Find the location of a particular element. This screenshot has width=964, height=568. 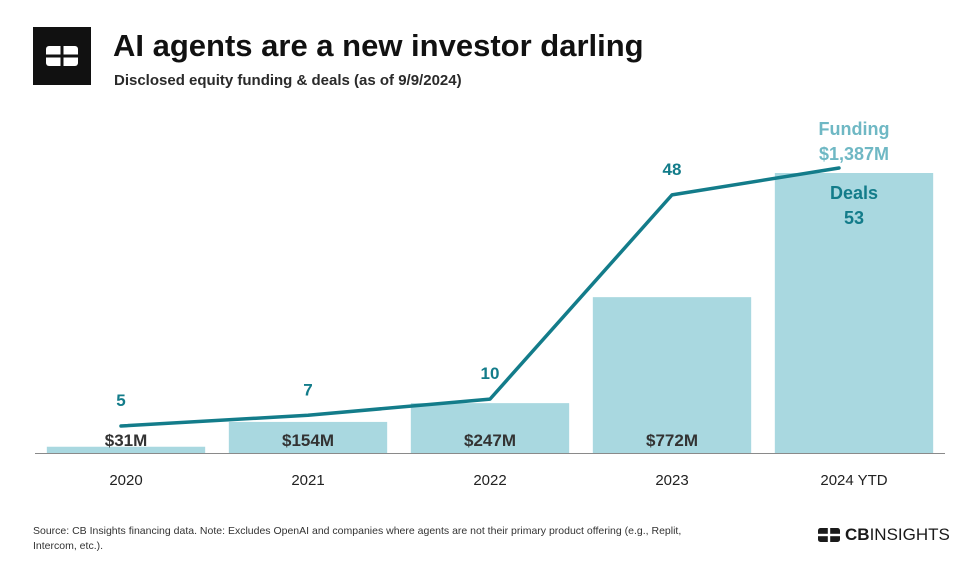

deals-series-label: Deals is located at coordinates (854, 193).